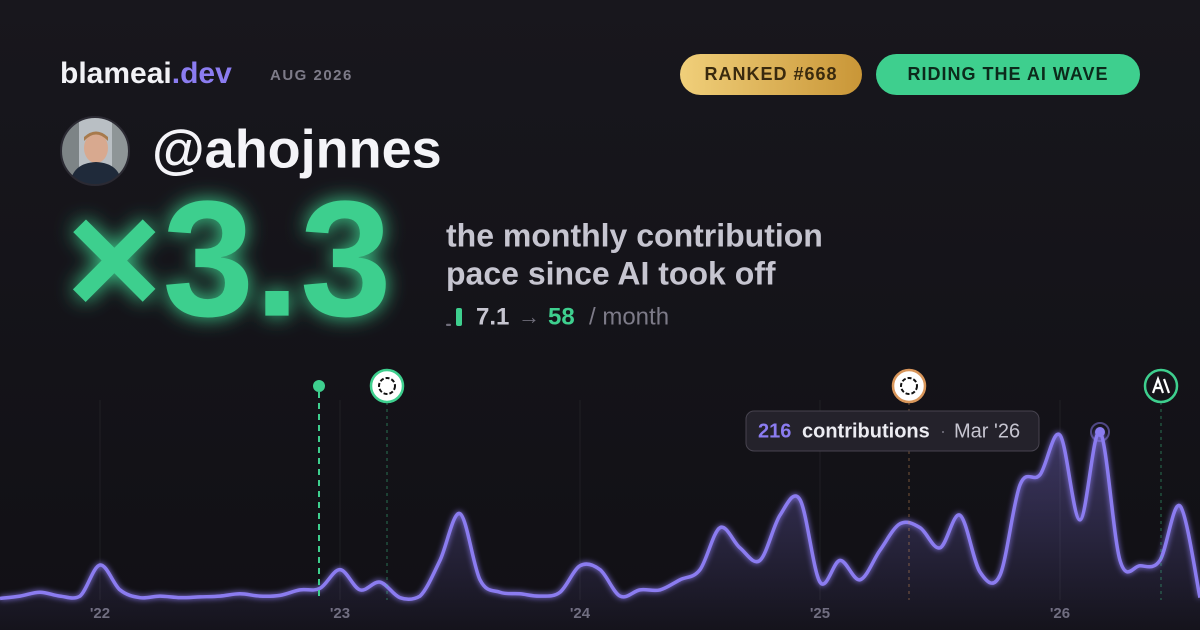 The width and height of the screenshot is (1200, 630). What do you see at coordinates (459, 317) in the screenshot?
I see `mini-bar-after` at bounding box center [459, 317].